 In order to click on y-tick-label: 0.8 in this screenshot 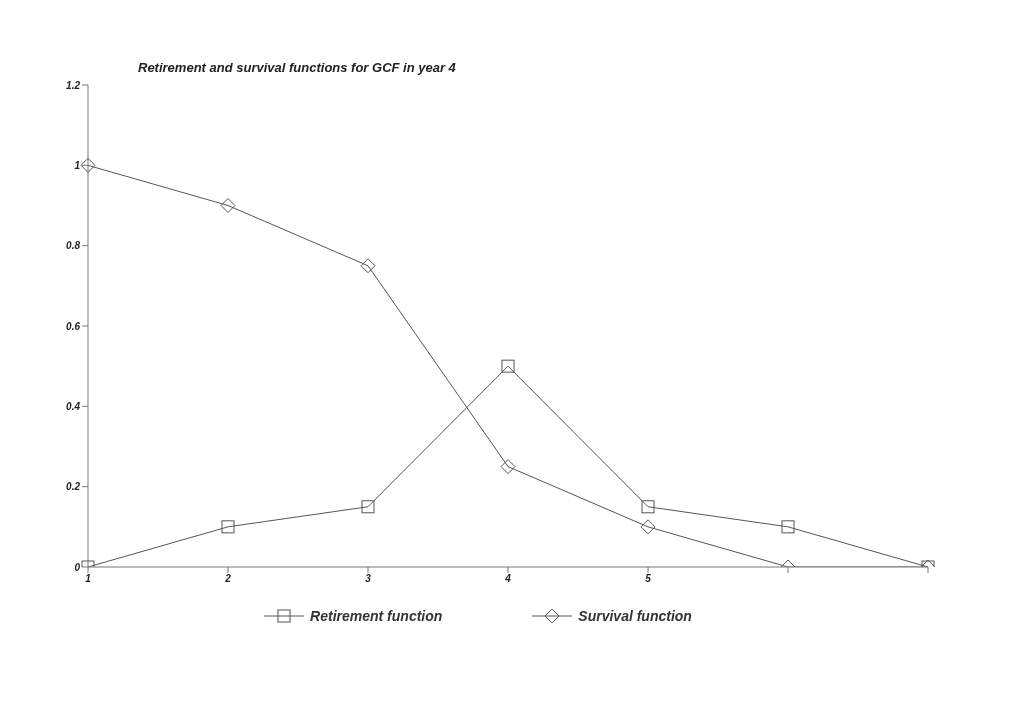, I will do `click(73, 246)`.